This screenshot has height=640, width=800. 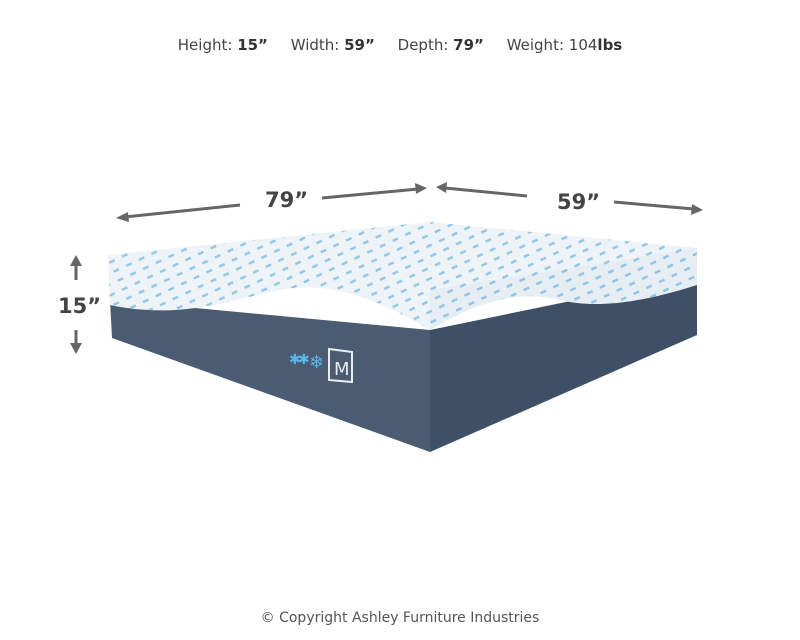 I want to click on height-label: 15”, so click(x=80, y=306).